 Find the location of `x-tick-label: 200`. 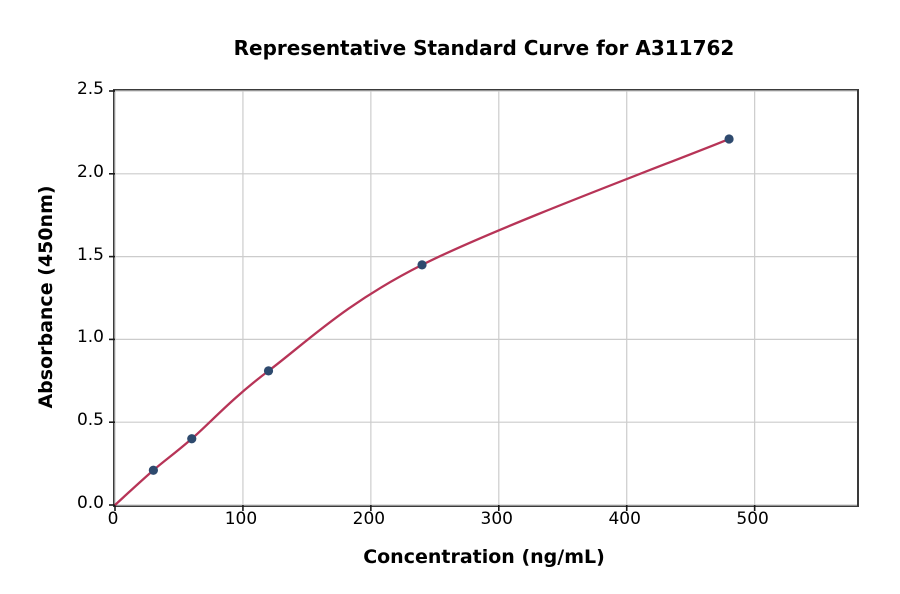

x-tick-label: 200 is located at coordinates (369, 519).